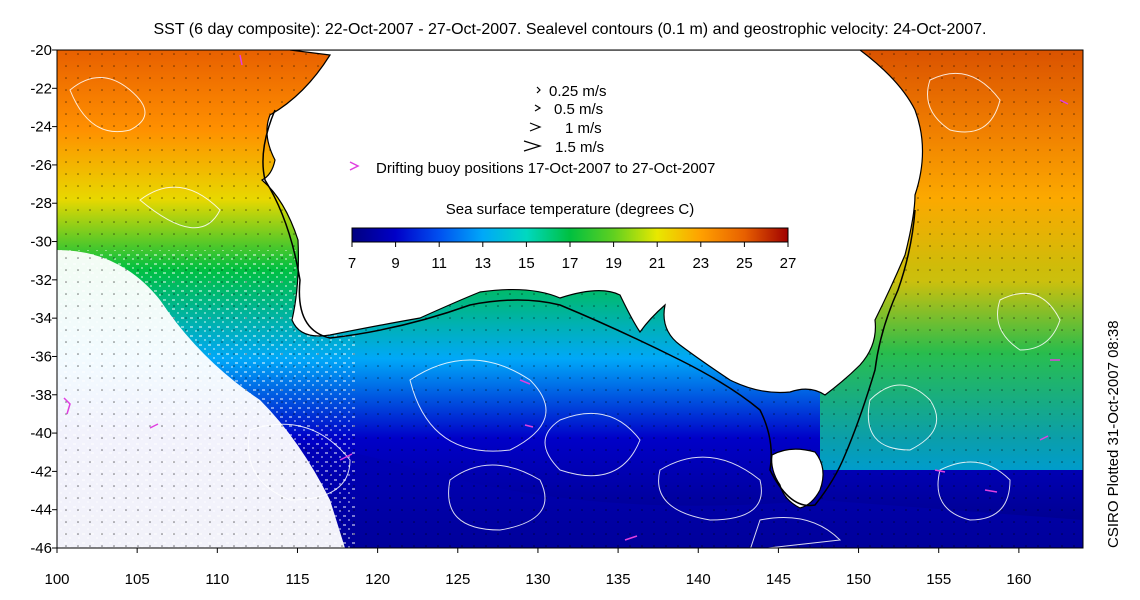 Image resolution: width=1140 pixels, height=600 pixels. What do you see at coordinates (41, 242) in the screenshot?
I see `latitude-tick-label: -30` at bounding box center [41, 242].